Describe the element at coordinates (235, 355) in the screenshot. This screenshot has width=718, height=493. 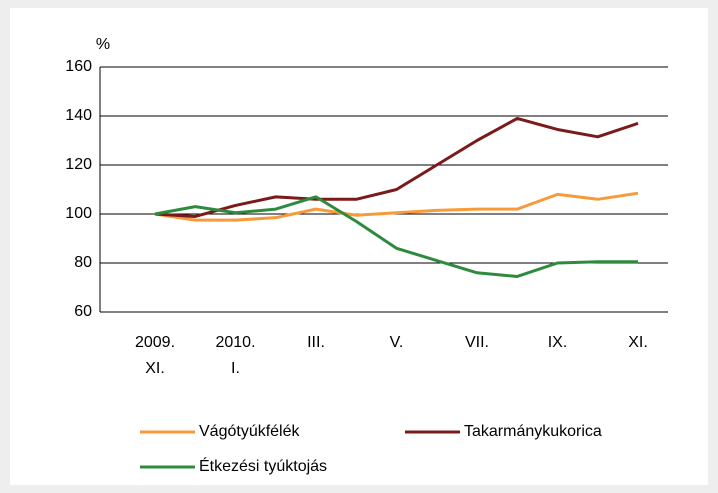
I see `x-tick-label: 2010. I.` at that location.